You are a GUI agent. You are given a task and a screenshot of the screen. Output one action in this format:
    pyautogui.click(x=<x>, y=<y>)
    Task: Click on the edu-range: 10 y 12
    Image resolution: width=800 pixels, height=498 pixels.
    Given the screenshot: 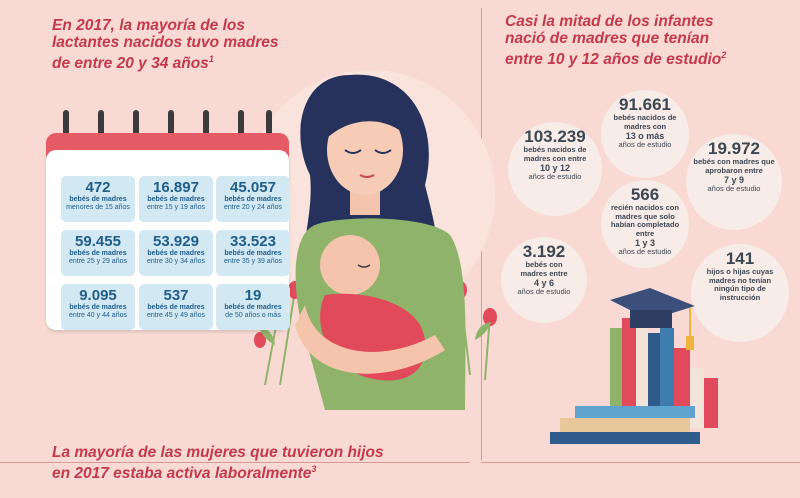 What is the action you would take?
    pyautogui.click(x=555, y=168)
    